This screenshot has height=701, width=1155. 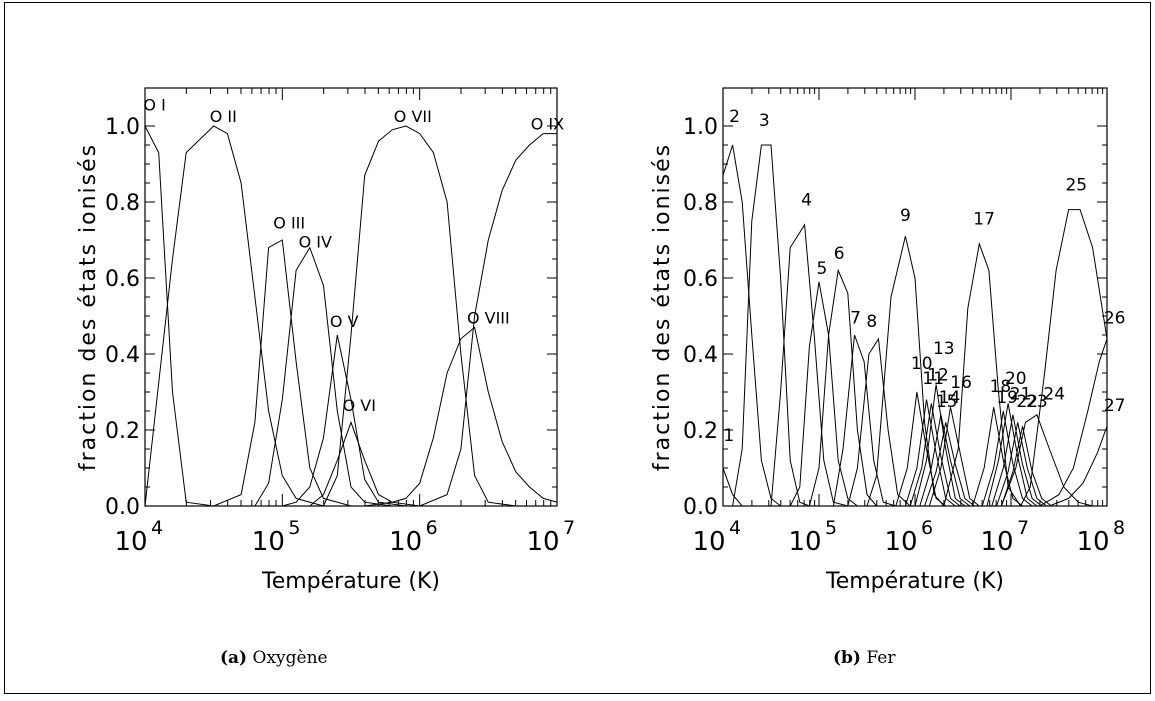 I want to click on curve-label: 1, so click(x=728, y=436).